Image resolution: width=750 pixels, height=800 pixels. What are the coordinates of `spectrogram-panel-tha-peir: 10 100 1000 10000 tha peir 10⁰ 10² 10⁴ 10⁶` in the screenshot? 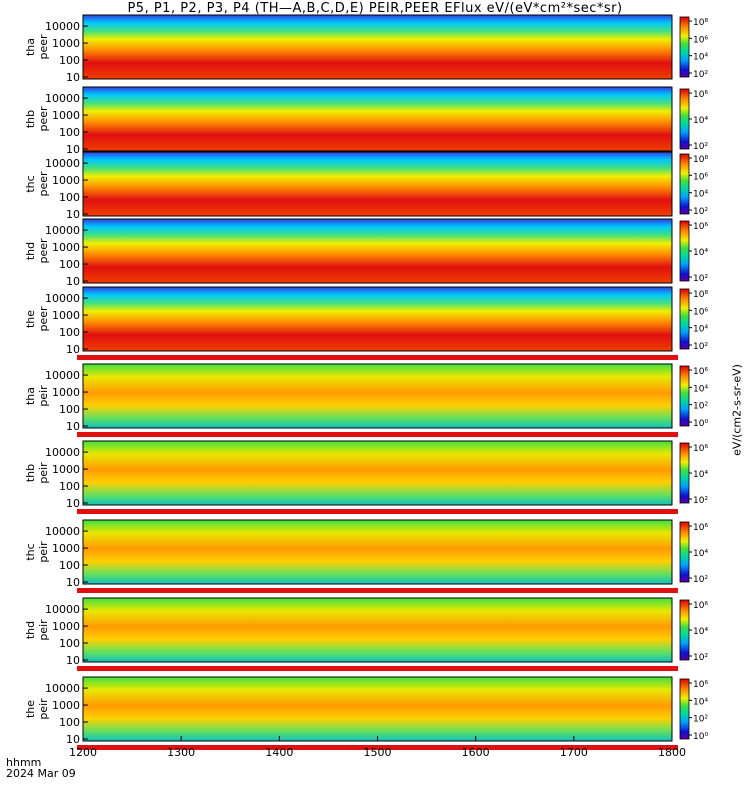 It's located at (366, 400).